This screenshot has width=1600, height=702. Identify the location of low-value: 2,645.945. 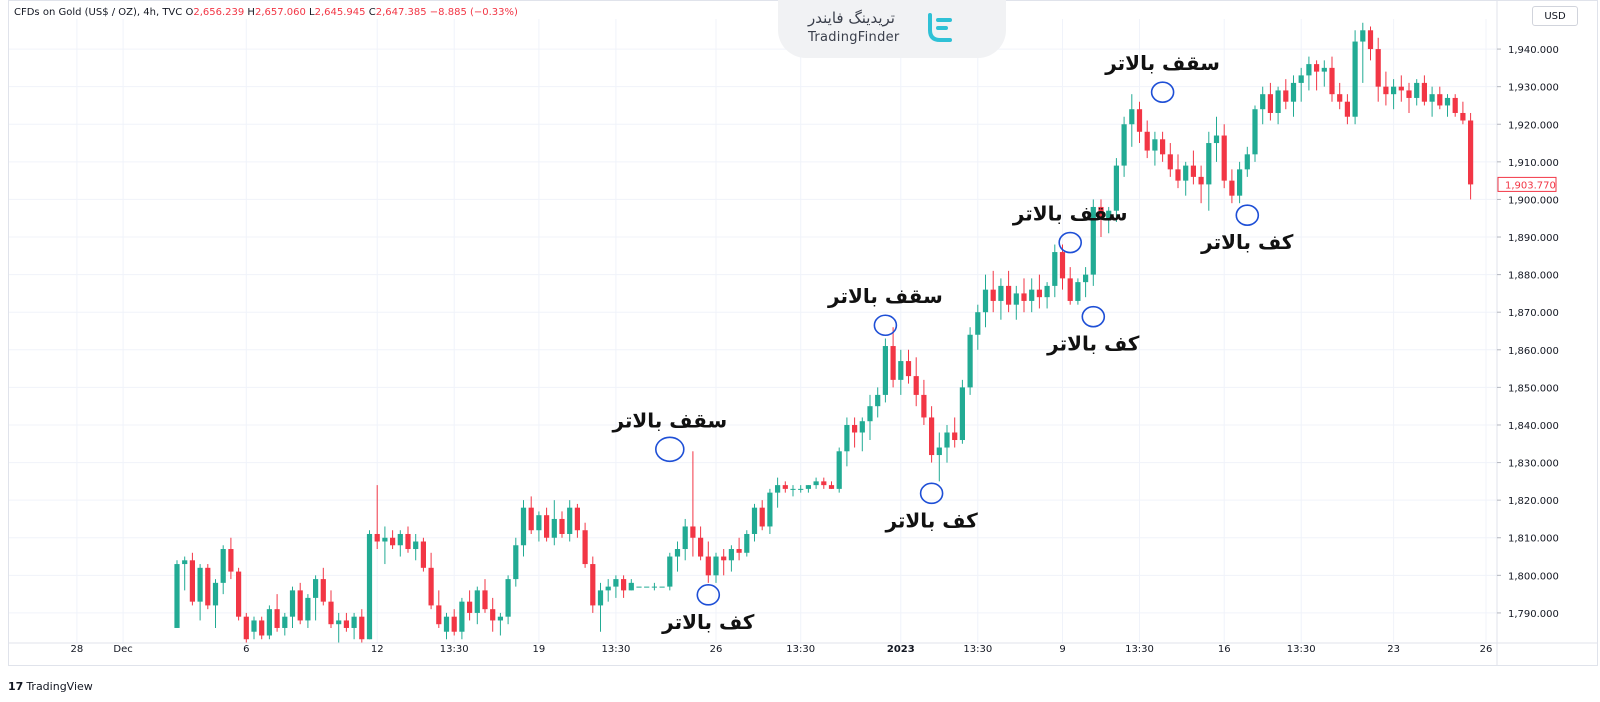
(340, 12).